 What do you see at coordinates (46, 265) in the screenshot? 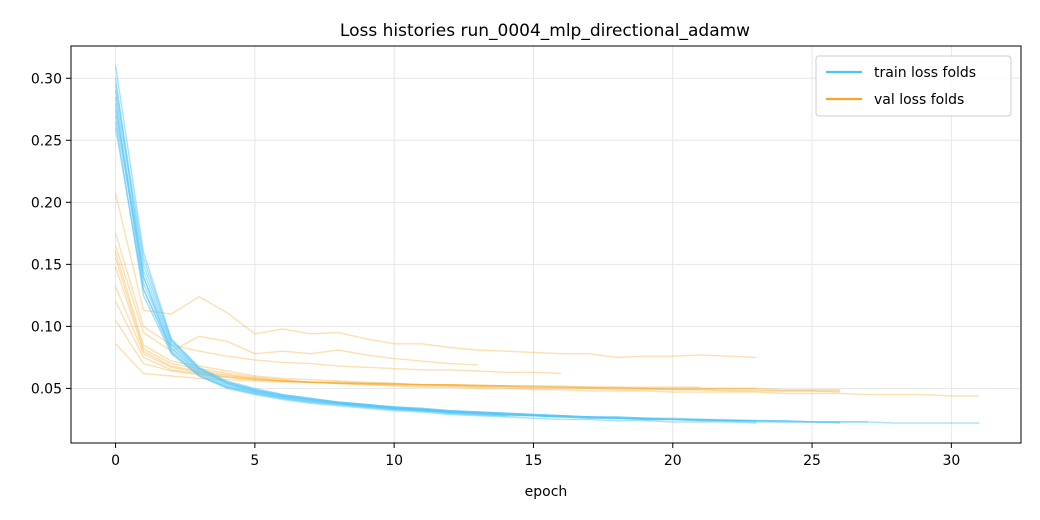
I see `y-tick-label: 0.15` at bounding box center [46, 265].